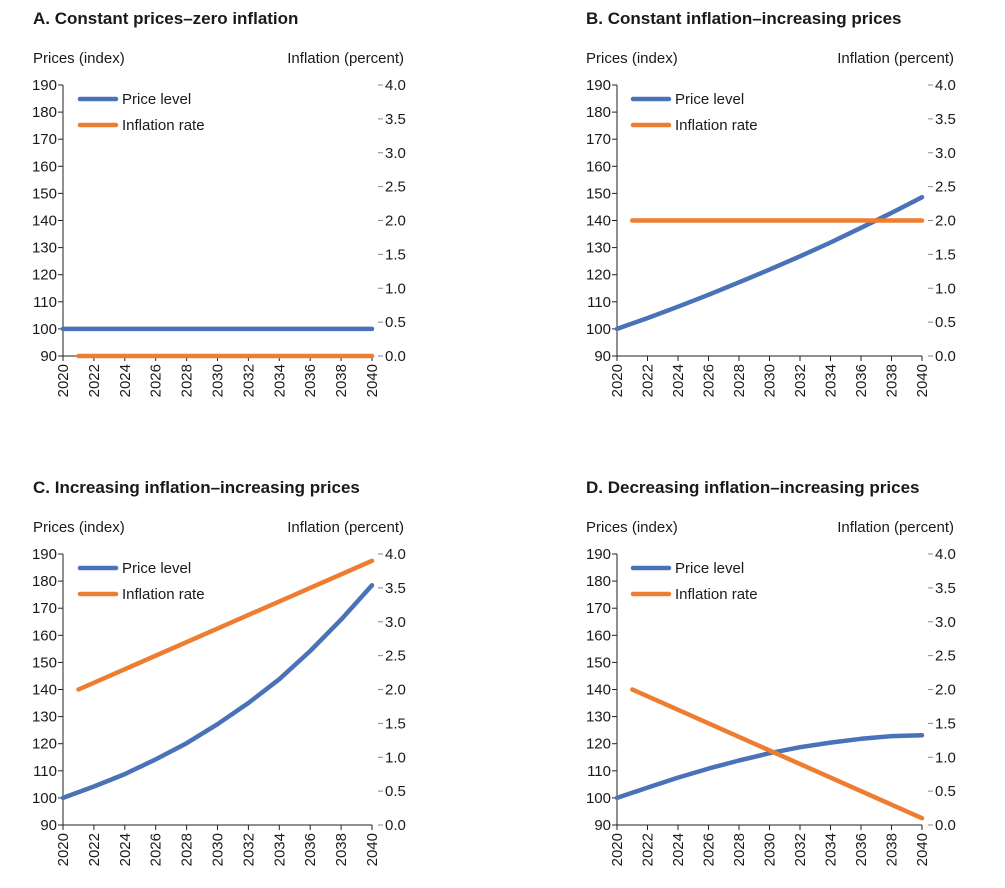 The width and height of the screenshot is (1005, 888). What do you see at coordinates (831, 849) in the screenshot?
I see `x-tick-label: 2034` at bounding box center [831, 849].